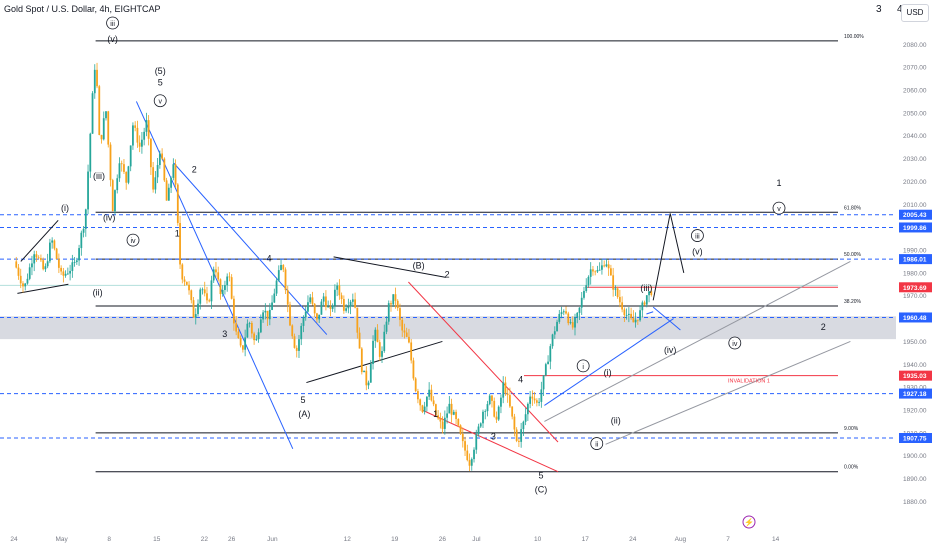 The width and height of the screenshot is (932, 550). Describe the element at coordinates (177, 233) in the screenshot. I see `wave-label: 1` at that location.